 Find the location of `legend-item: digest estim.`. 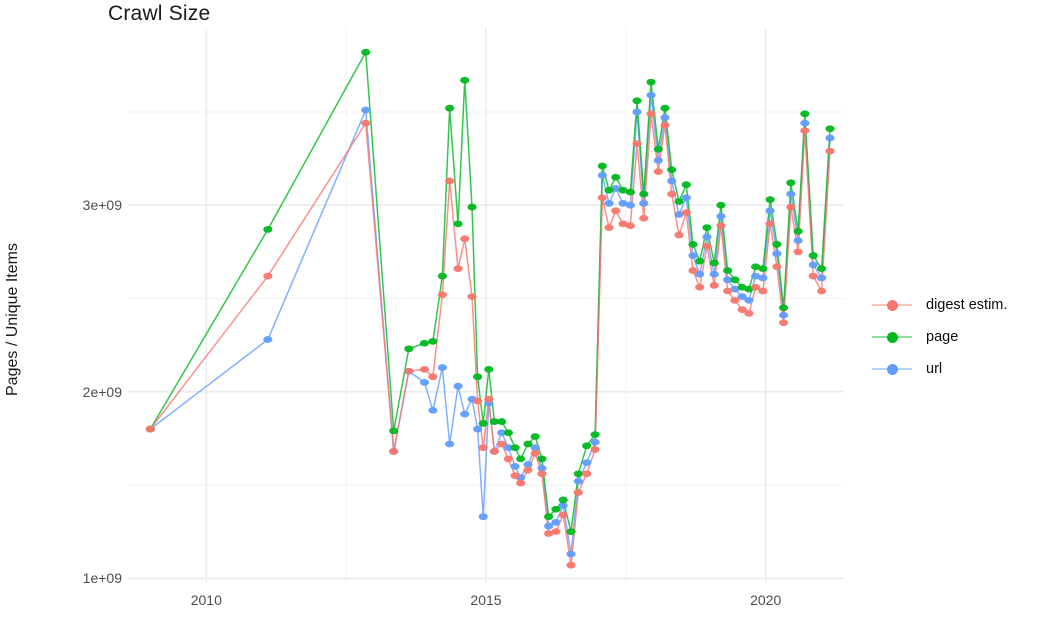

legend-item: digest estim. is located at coordinates (939, 305).